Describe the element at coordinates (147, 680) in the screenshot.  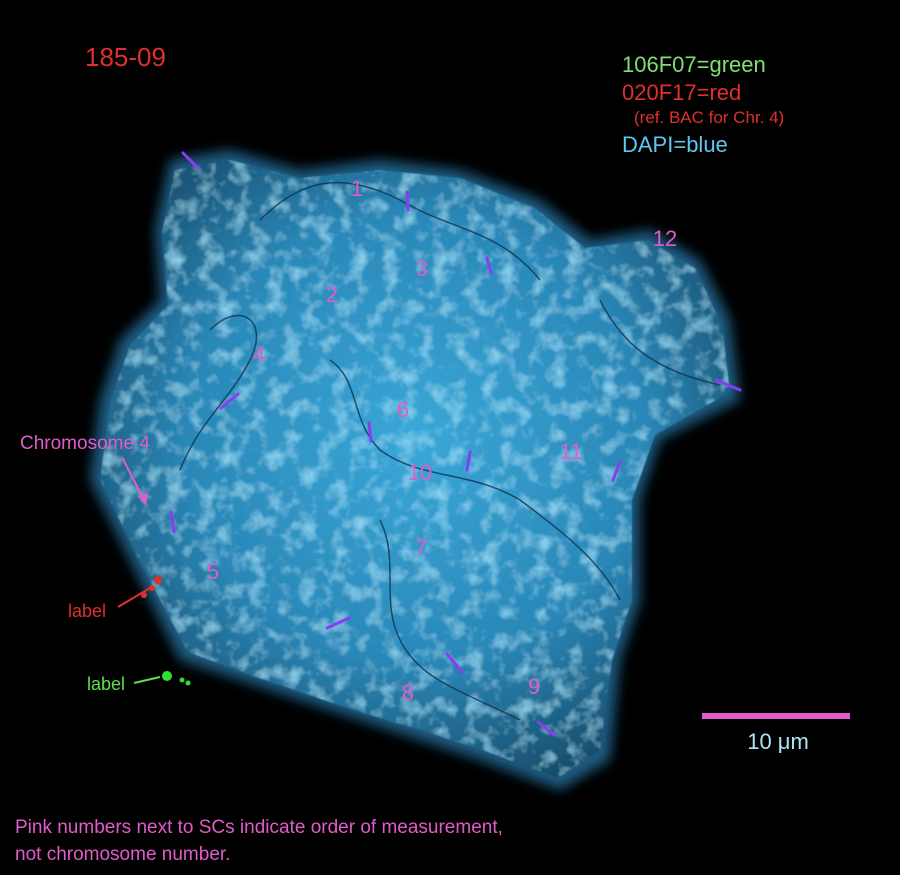
I see `green-label-line` at that location.